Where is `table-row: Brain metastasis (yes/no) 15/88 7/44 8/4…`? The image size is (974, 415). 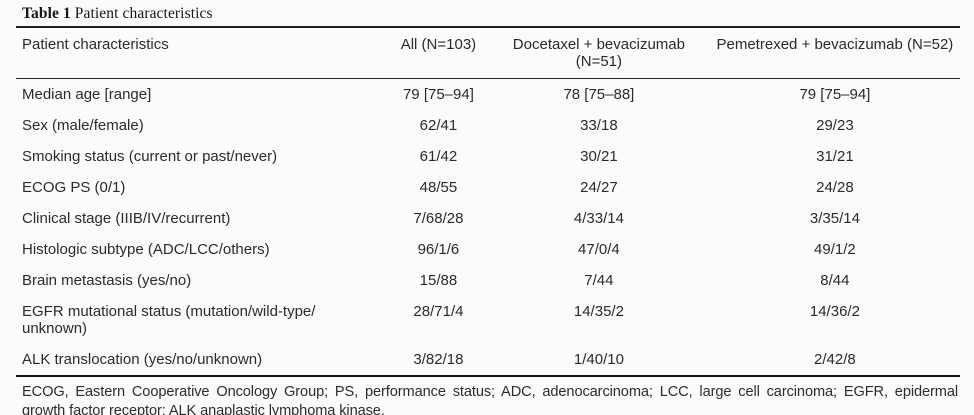 table-row: Brain metastasis (yes/no) 15/88 7/44 8/4… is located at coordinates (488, 280).